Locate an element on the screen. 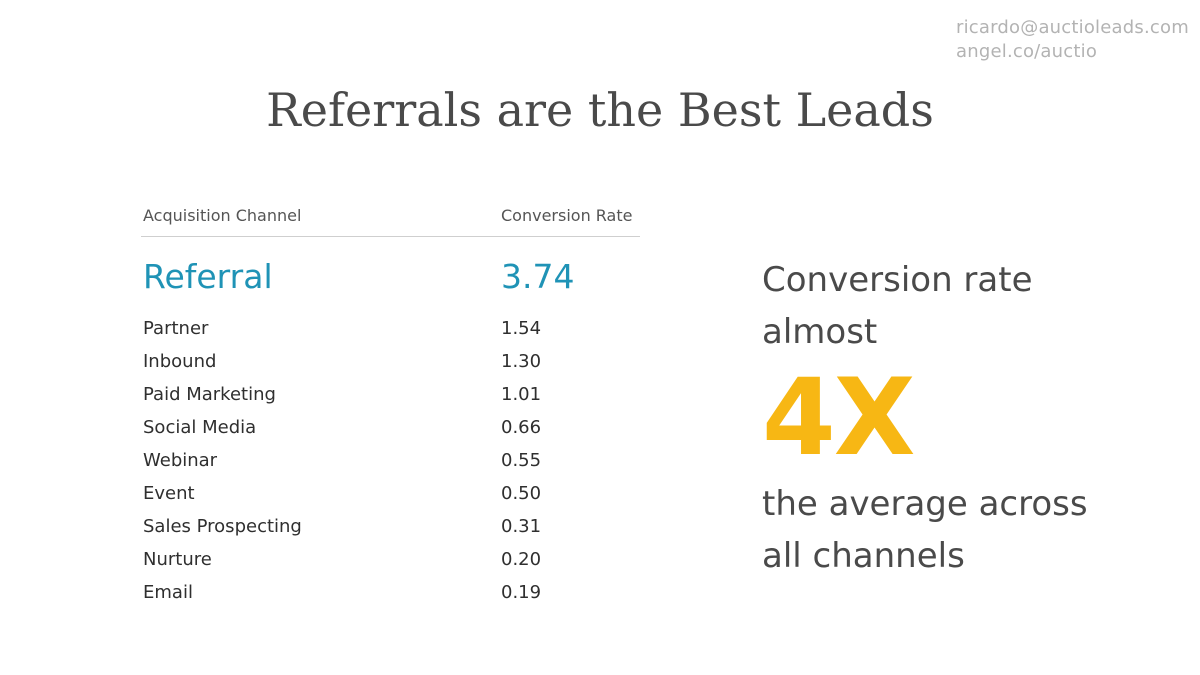 Image resolution: width=1200 pixels, height=675 pixels. channel-cell: Nurture is located at coordinates (177, 559).